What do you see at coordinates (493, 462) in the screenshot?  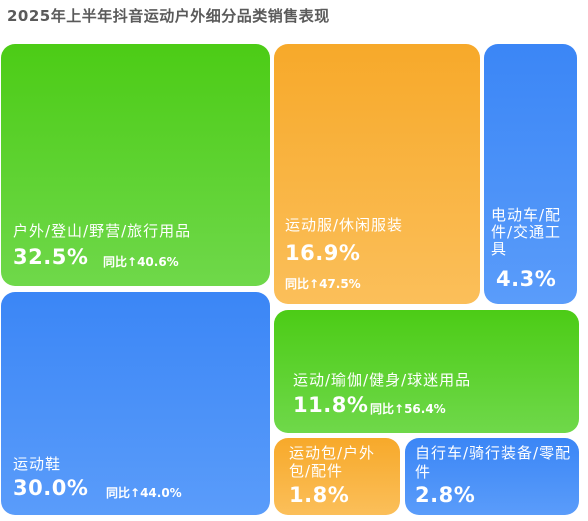 I see `tile-label: 自行车/骑行装备/零配件` at bounding box center [493, 462].